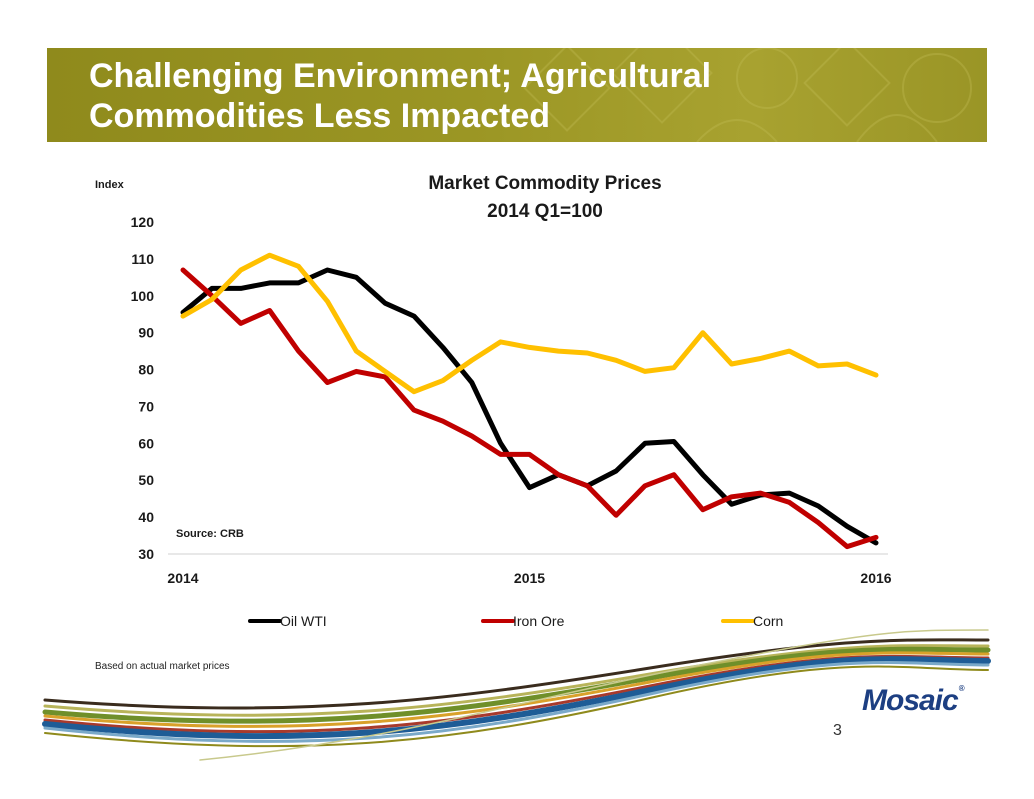  What do you see at coordinates (146, 406) in the screenshot?
I see `y-tick-label: 70` at bounding box center [146, 406].